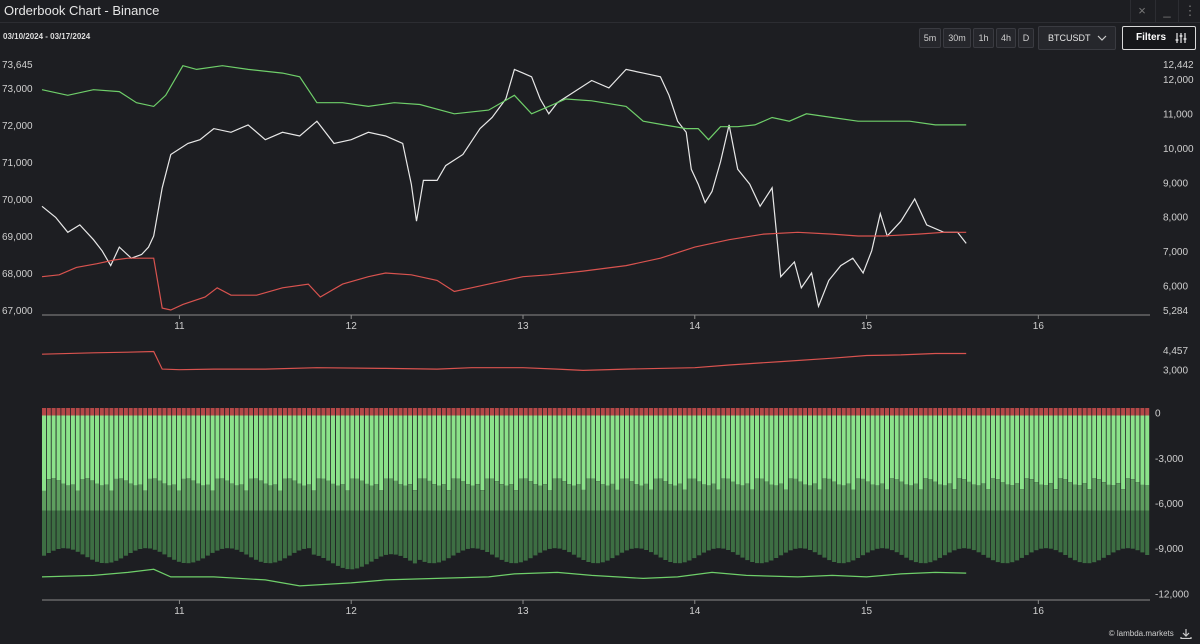 Image resolution: width=1200 pixels, height=644 pixels. What do you see at coordinates (1026, 38) in the screenshot?
I see `timeframe-d-button: D` at bounding box center [1026, 38].